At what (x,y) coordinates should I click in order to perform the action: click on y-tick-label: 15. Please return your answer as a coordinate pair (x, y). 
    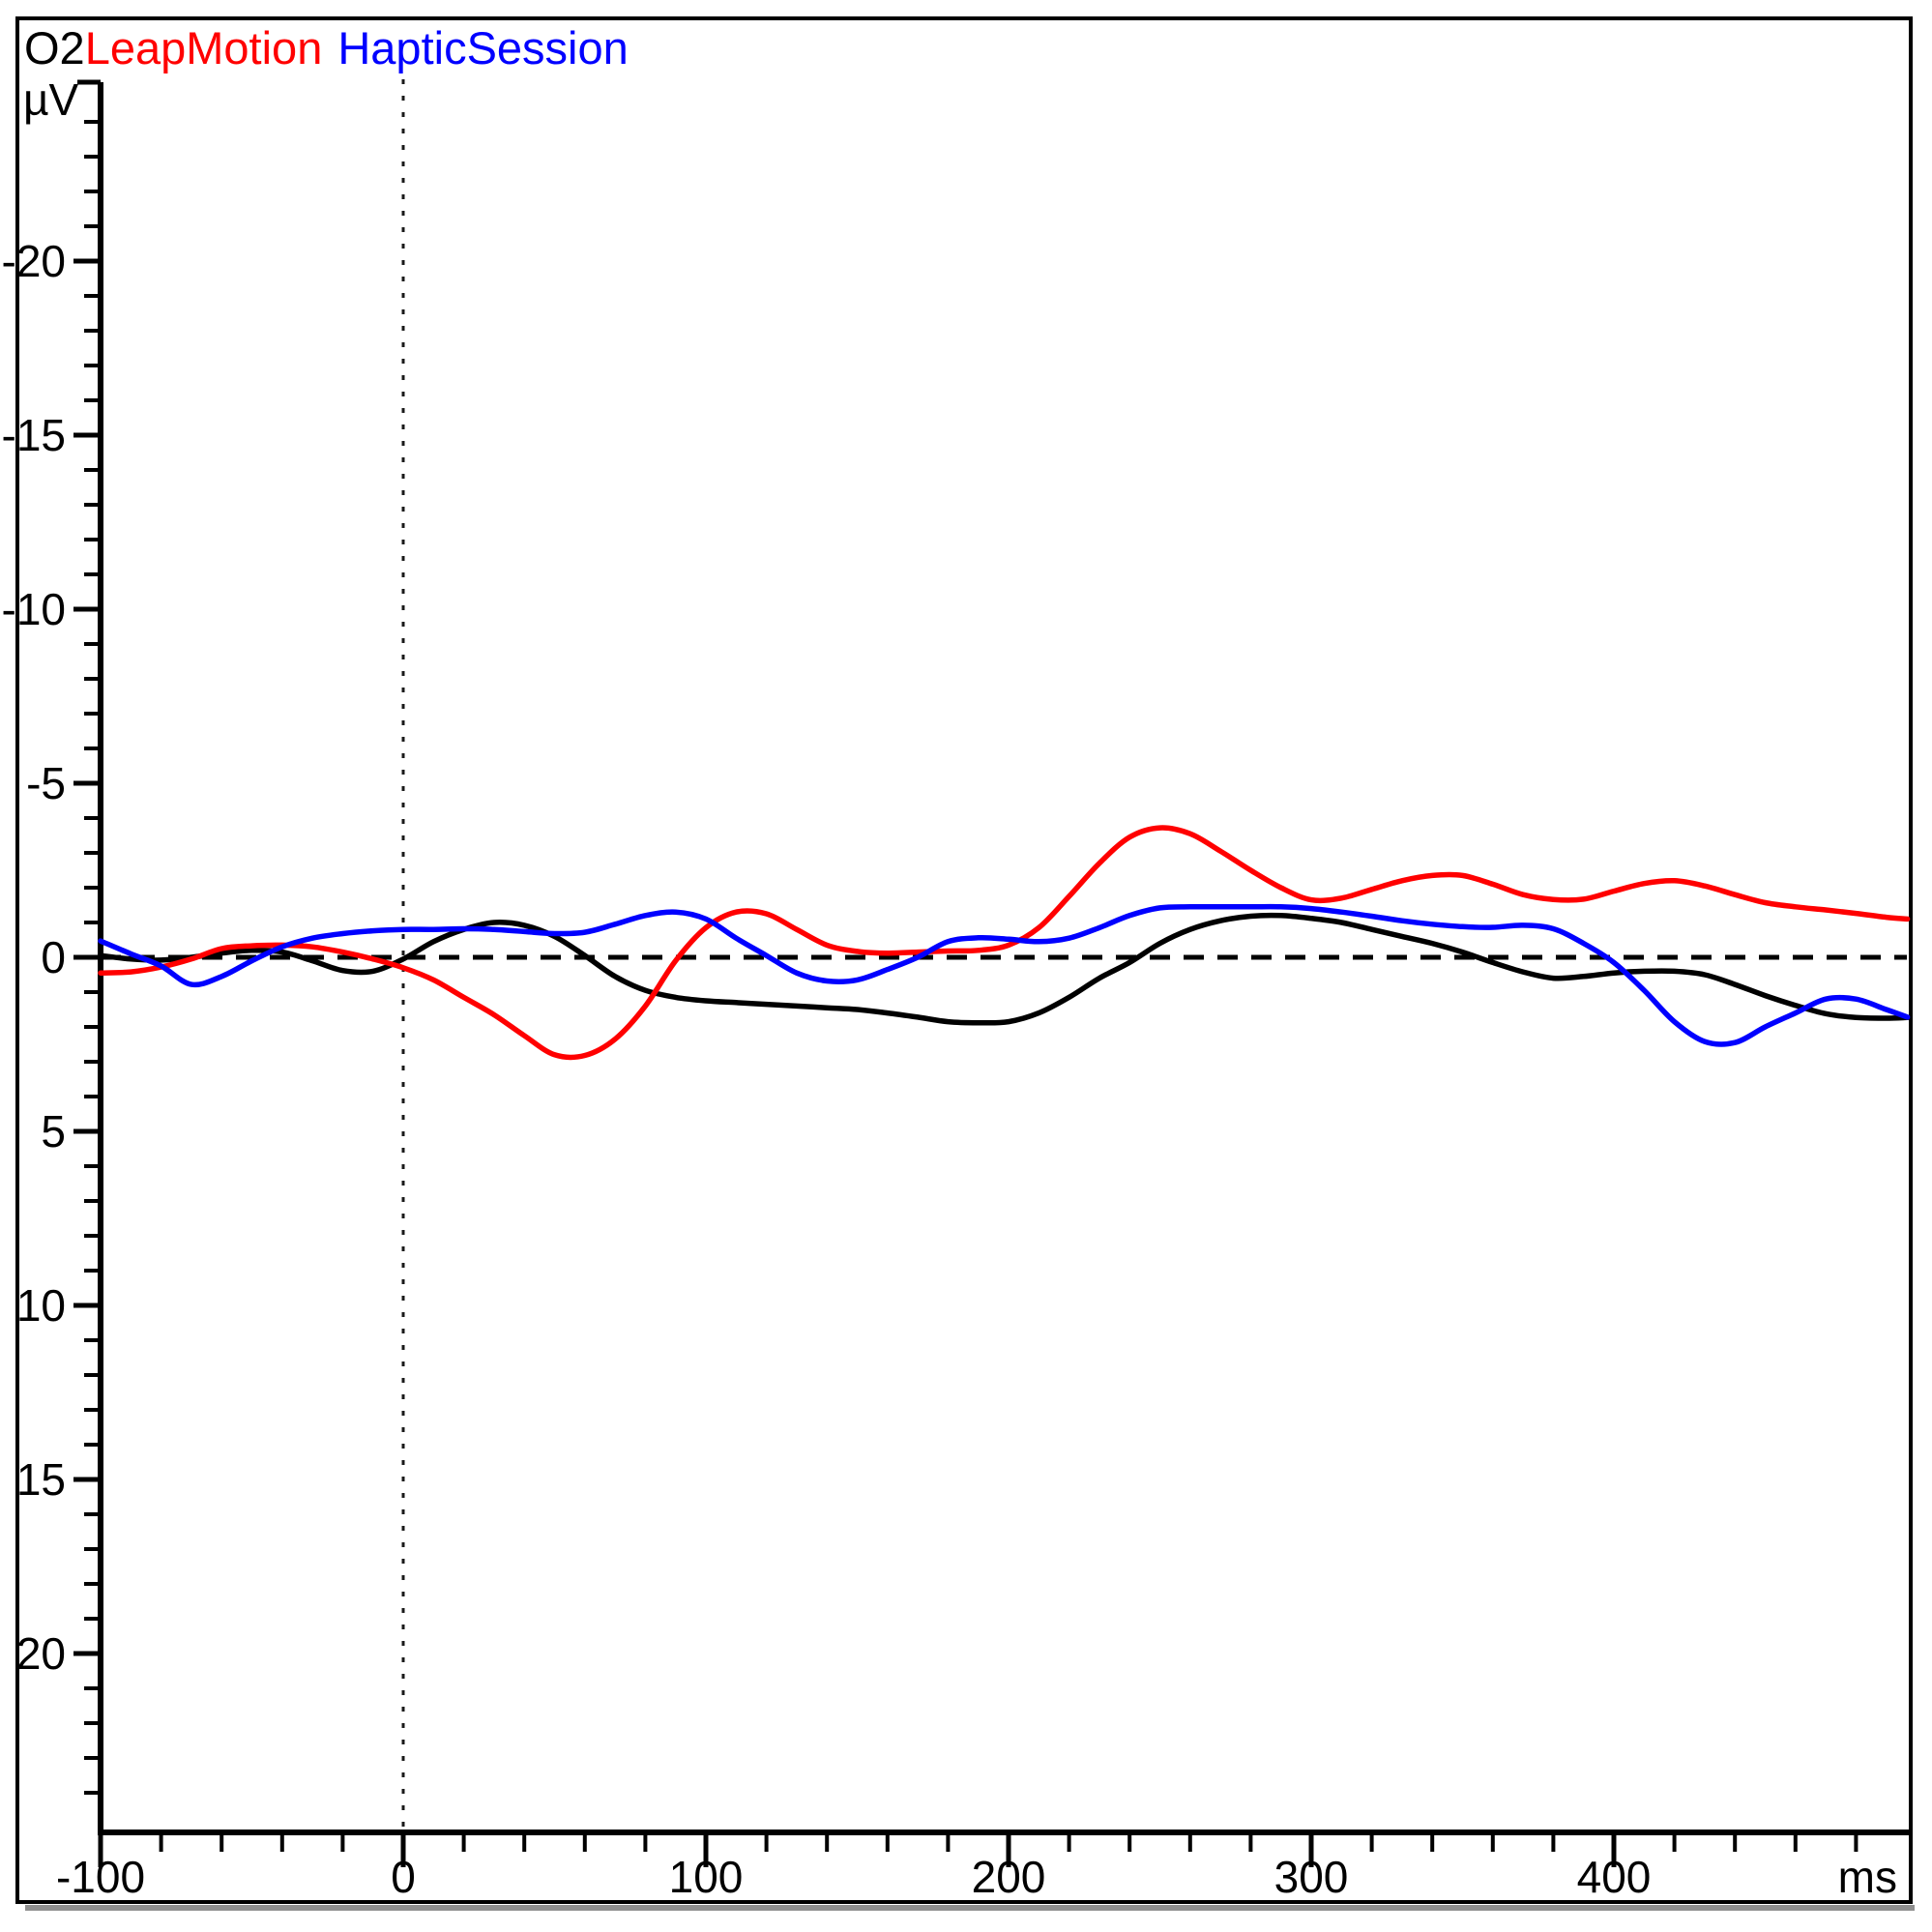
    Looking at the image, I should click on (41, 1479).